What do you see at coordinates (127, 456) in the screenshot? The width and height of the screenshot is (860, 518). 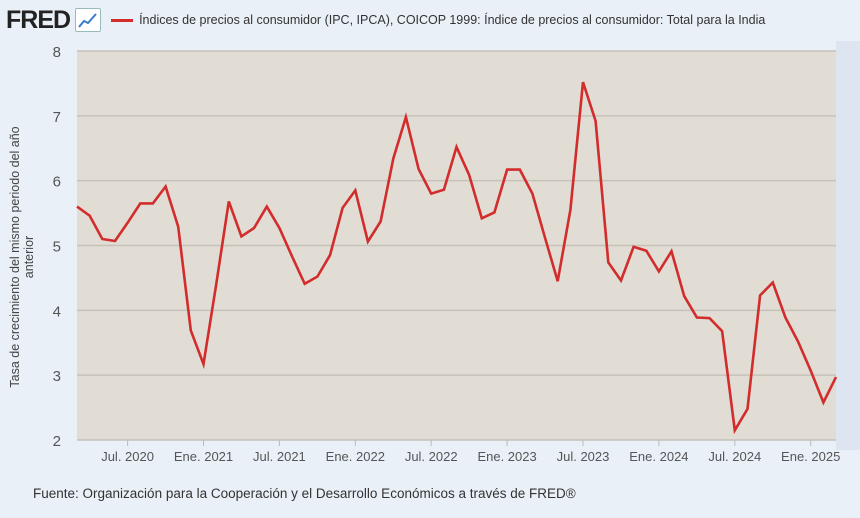 I see `x-tick-label: Jul. 2020` at bounding box center [127, 456].